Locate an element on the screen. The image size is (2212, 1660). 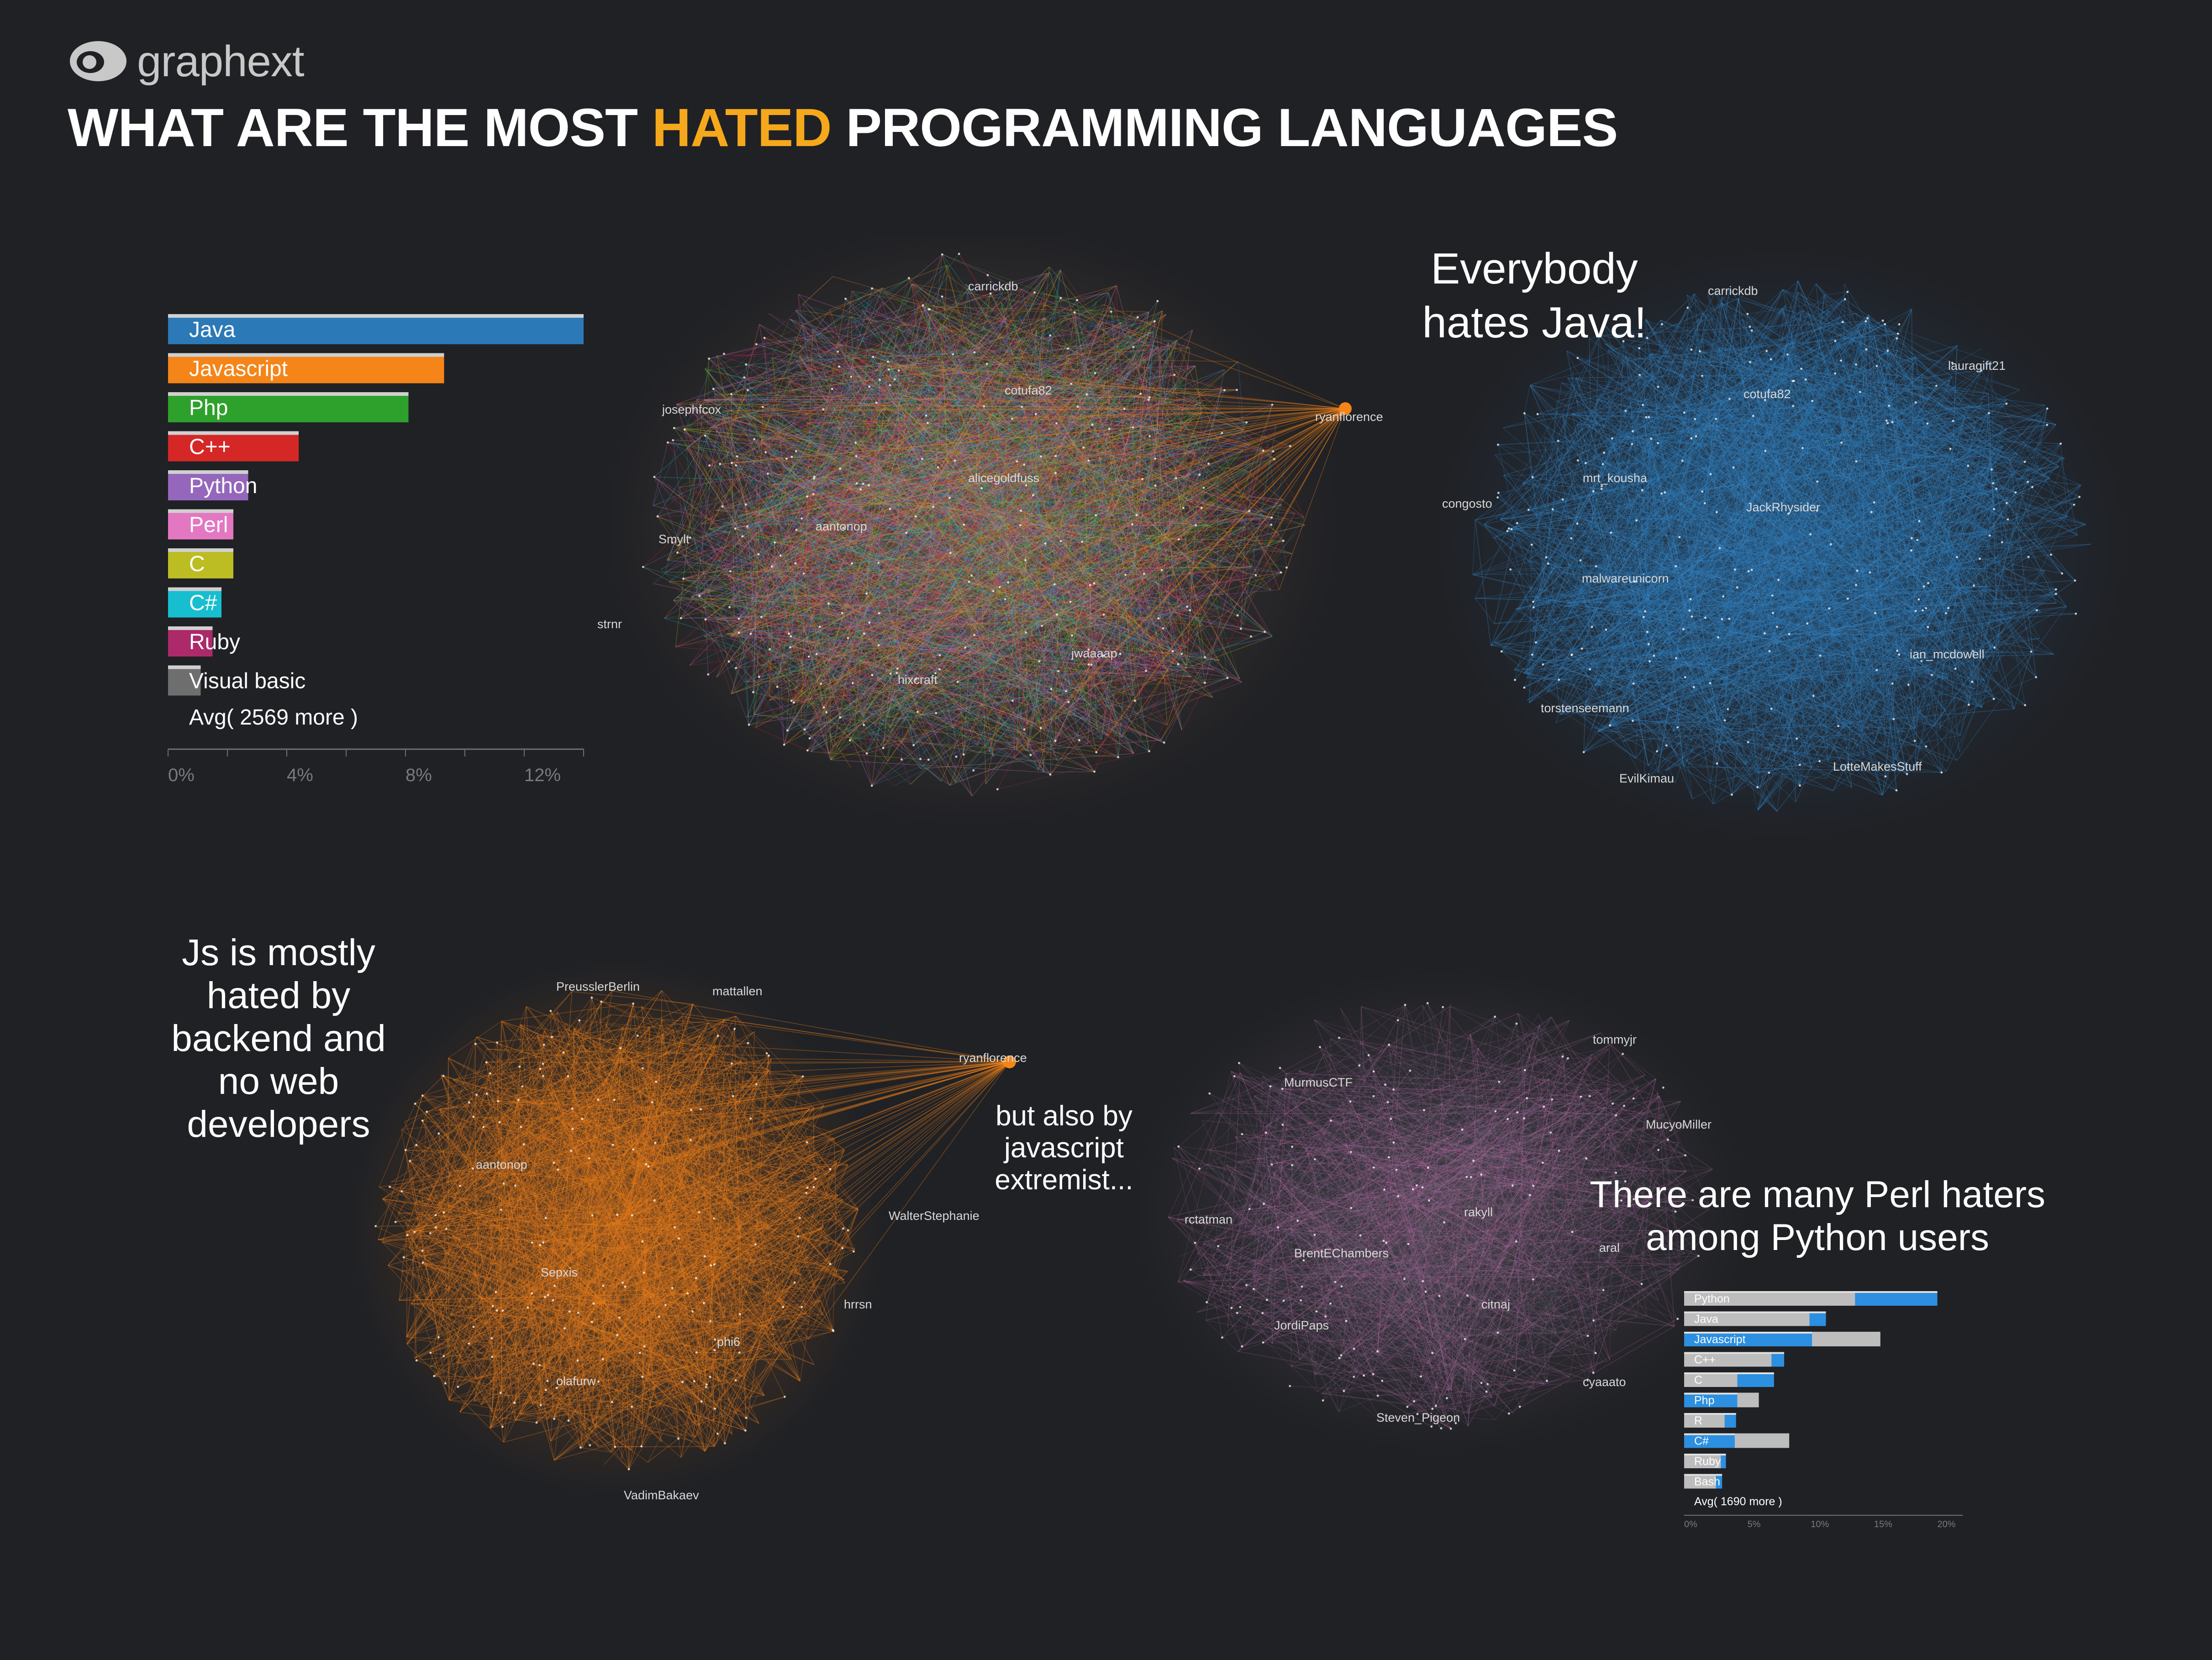
node-label: mrt_kousha is located at coordinates (1615, 478).